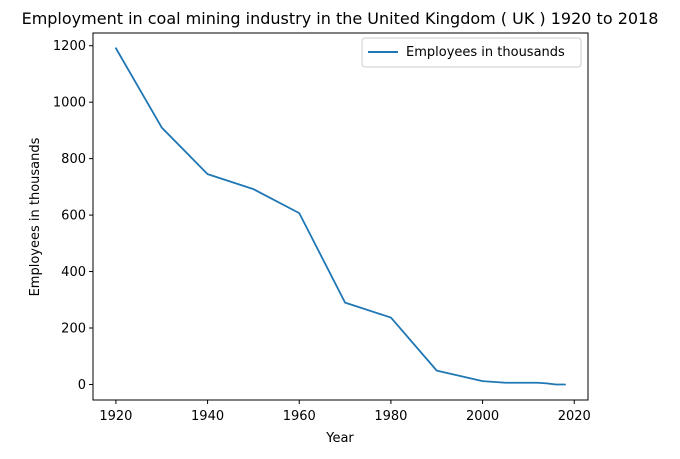 Image resolution: width=680 pixels, height=459 pixels. I want to click on x-tick-label: 1980, so click(390, 416).